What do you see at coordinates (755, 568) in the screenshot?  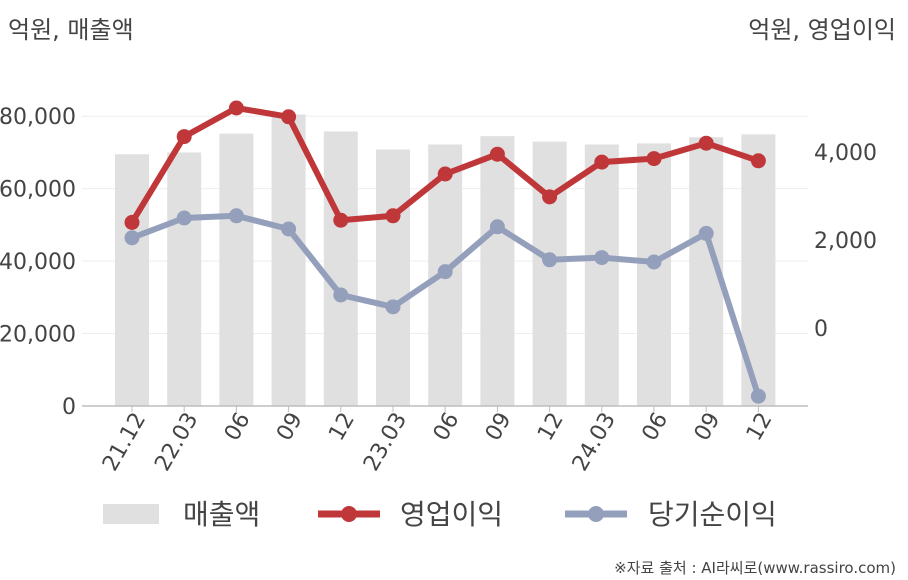 I see `source-note: ※자료 출처 : AI라씨로(www.rassiro.com)` at bounding box center [755, 568].